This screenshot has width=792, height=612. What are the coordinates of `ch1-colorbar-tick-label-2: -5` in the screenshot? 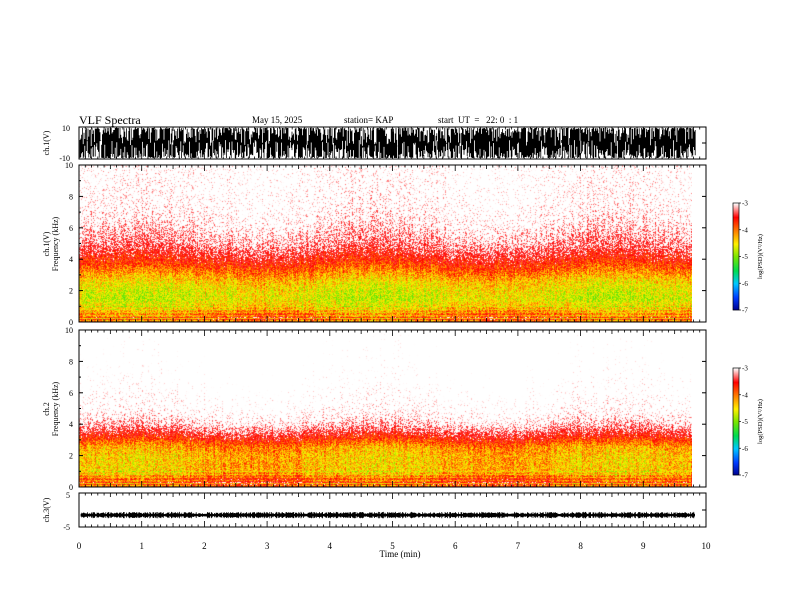 It's located at (745, 257).